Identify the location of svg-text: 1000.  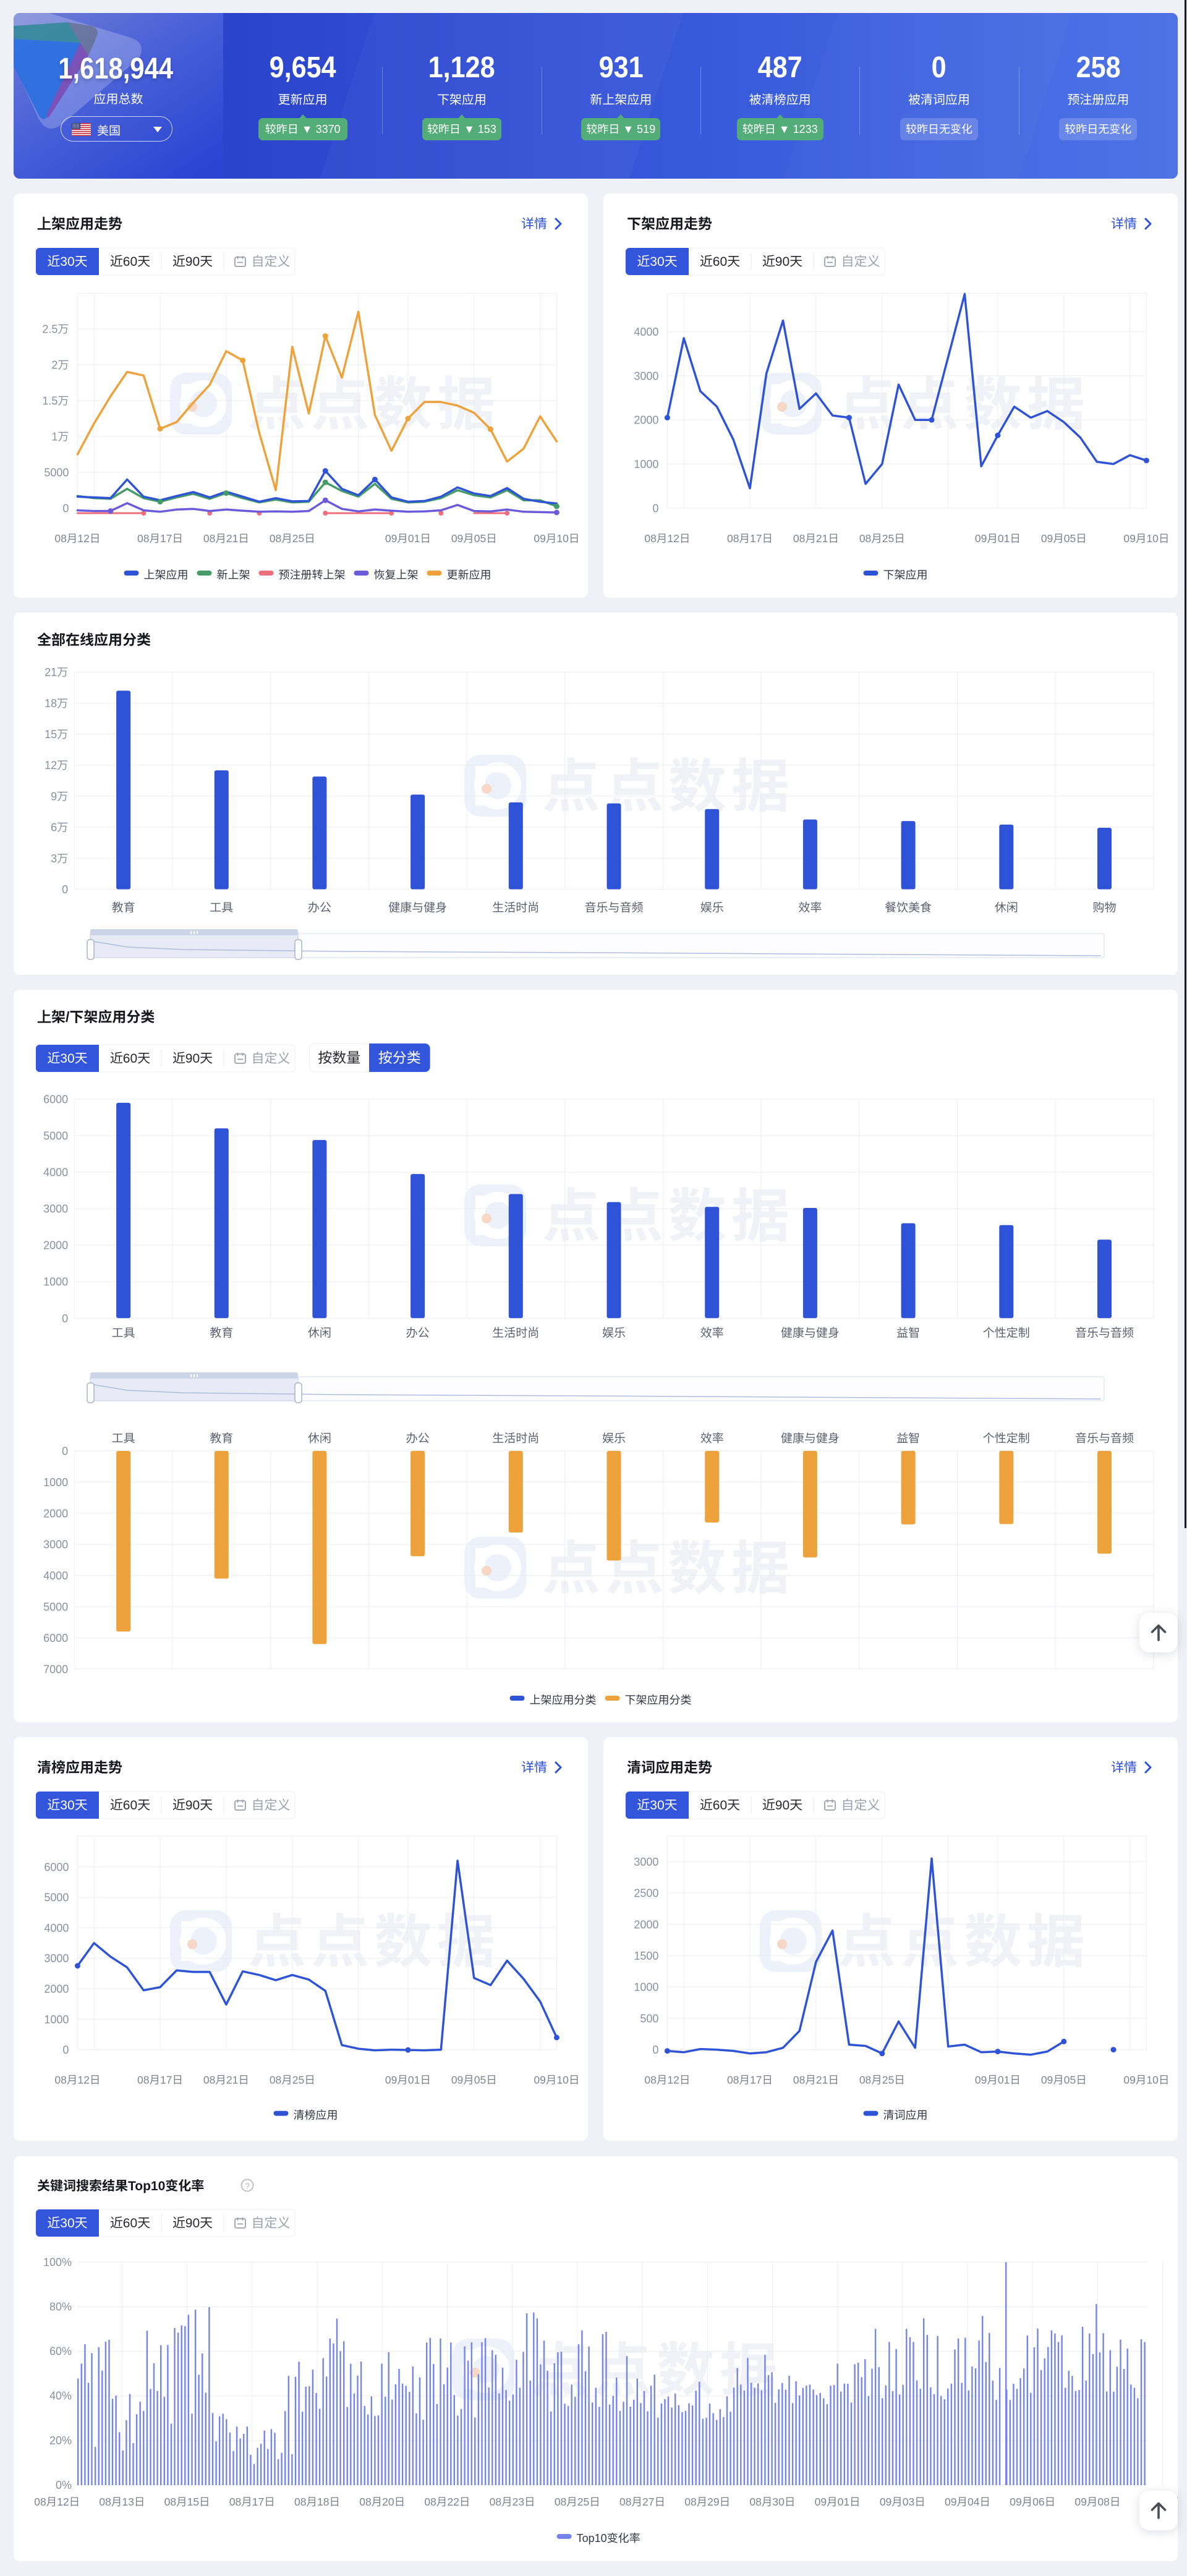
(56, 1282).